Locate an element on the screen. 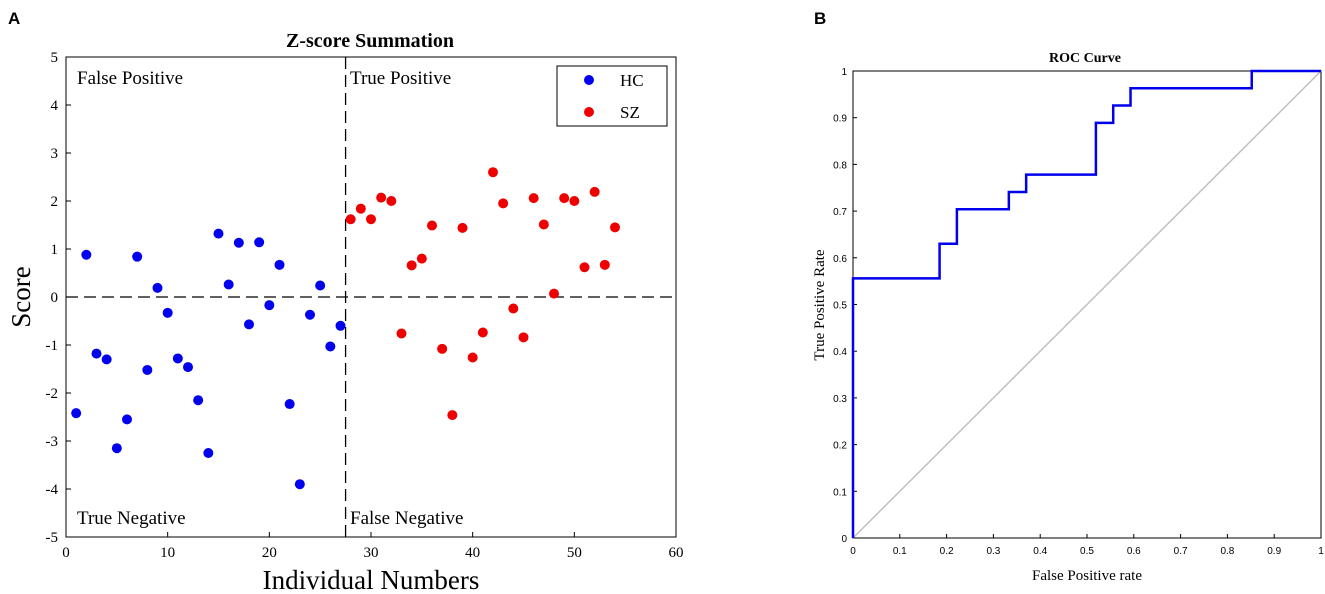 The height and width of the screenshot is (594, 1325). x-tick-label: 0.1 is located at coordinates (900, 551).